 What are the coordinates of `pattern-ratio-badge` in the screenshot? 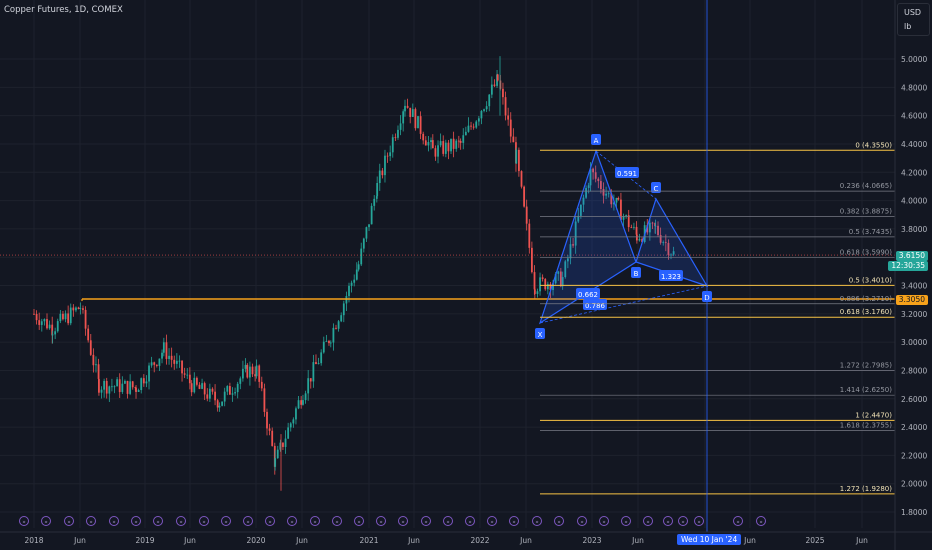 It's located at (595, 304).